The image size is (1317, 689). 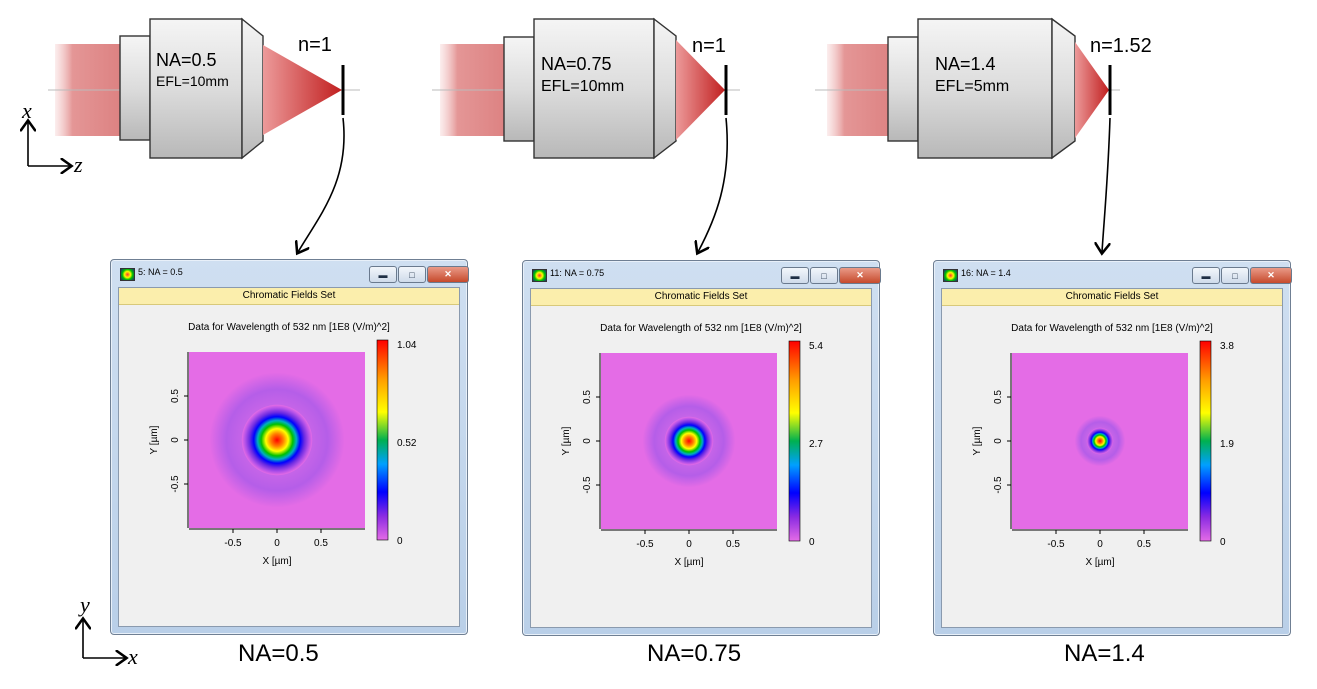 I want to click on window-titlebar: 11: NA = 0.75 ▬ □ ✕, so click(x=702, y=274).